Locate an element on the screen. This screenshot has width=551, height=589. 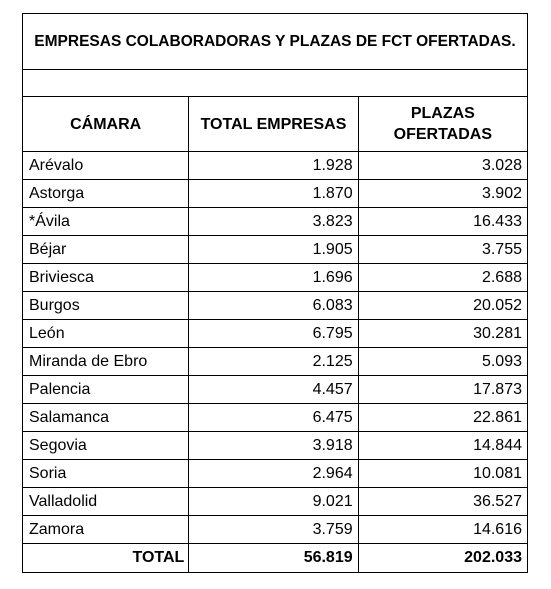
table-row: Arévalo 1.928 3.028 is located at coordinates (275, 165).